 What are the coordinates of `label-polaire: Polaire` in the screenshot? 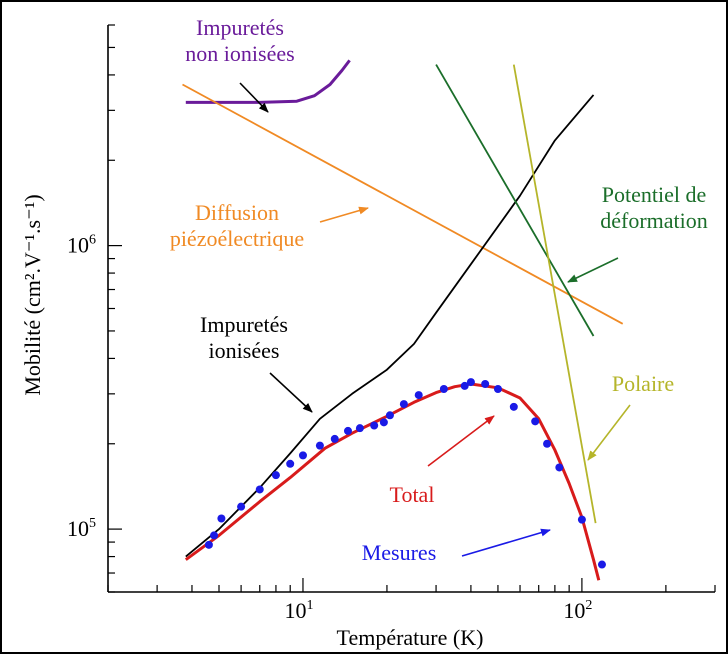 It's located at (643, 383).